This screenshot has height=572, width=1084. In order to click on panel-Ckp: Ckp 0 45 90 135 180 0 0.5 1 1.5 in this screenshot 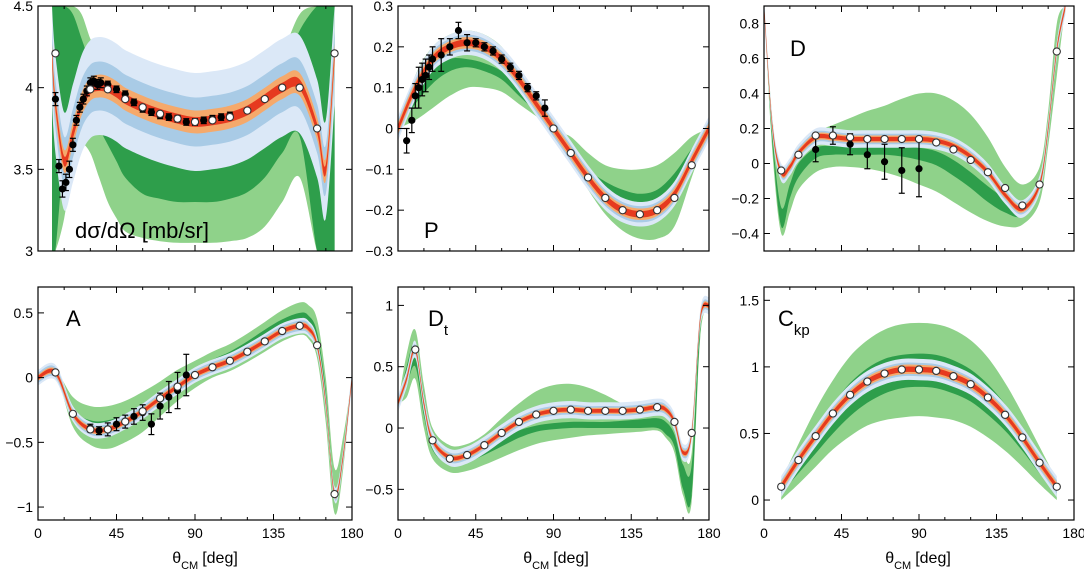, I will do `click(912, 413)`.